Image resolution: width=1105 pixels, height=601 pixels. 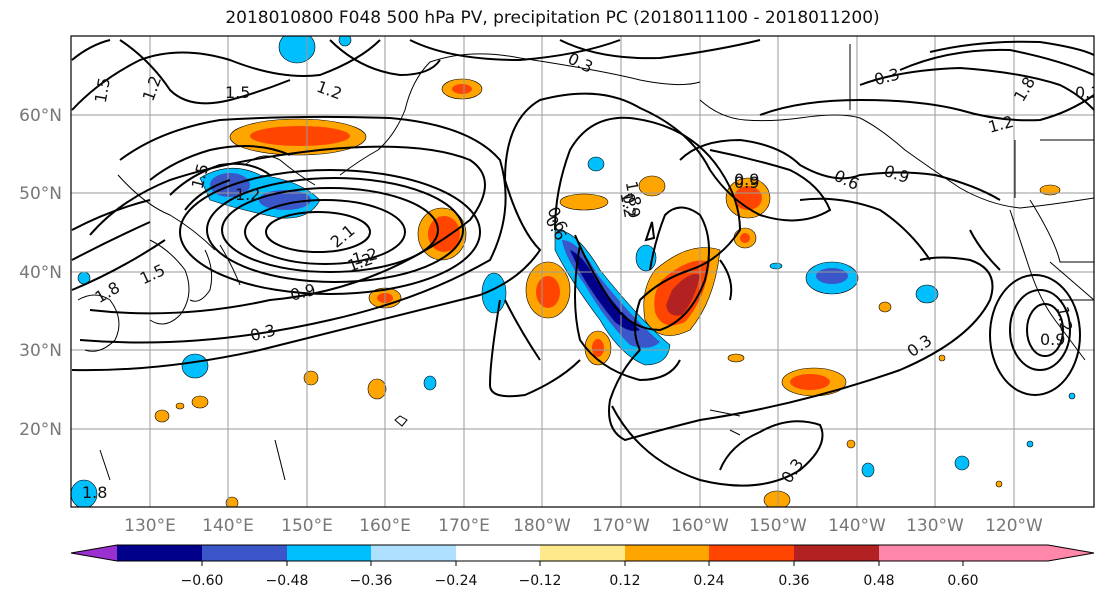 What do you see at coordinates (778, 526) in the screenshot?
I see `lon-label: 150°W` at bounding box center [778, 526].